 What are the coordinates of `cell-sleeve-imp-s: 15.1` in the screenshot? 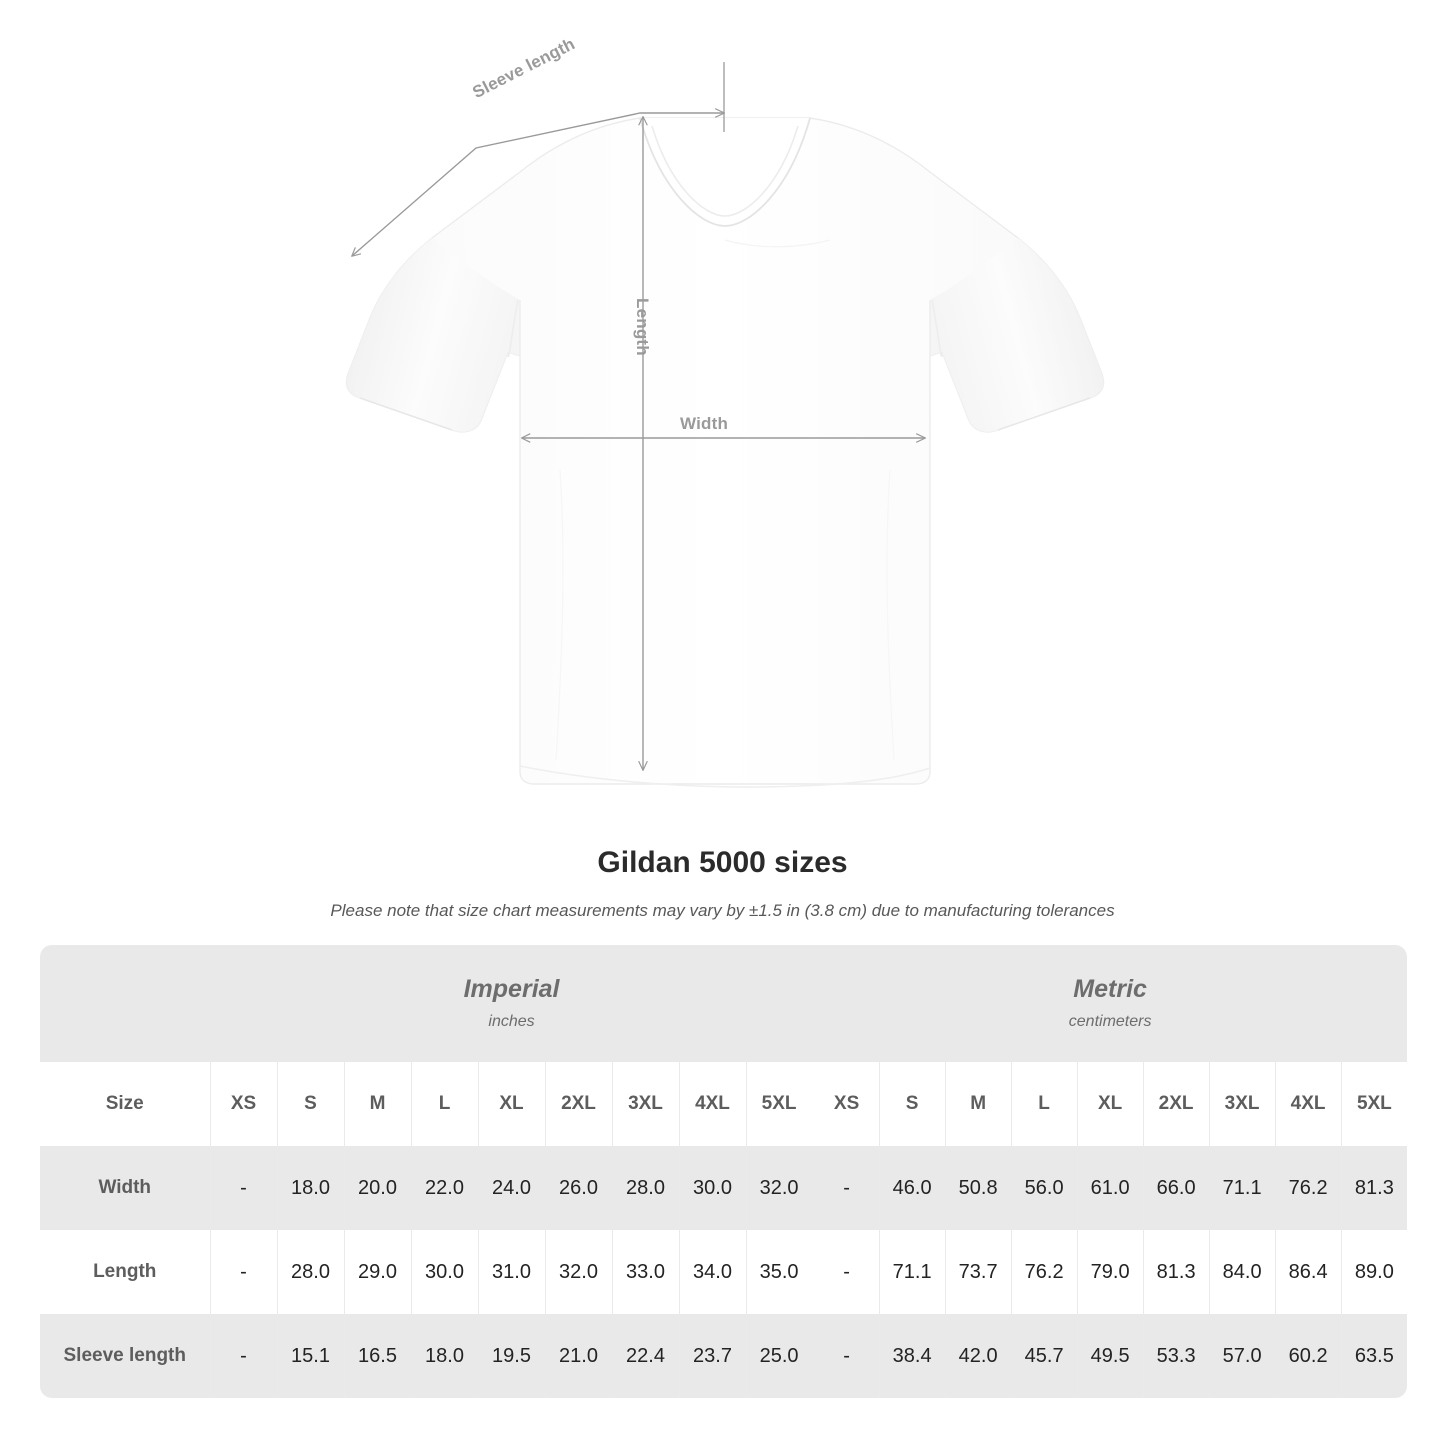 It's located at (310, 1356).